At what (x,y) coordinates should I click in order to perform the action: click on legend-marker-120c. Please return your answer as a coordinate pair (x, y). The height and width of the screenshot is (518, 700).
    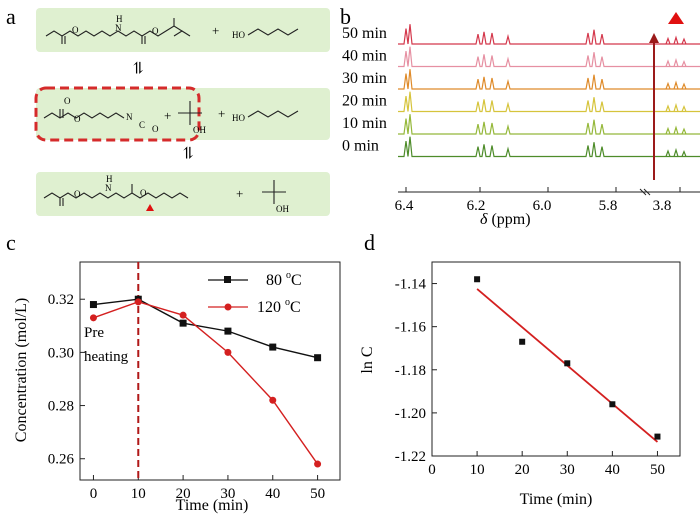
    Looking at the image, I should click on (228, 307).